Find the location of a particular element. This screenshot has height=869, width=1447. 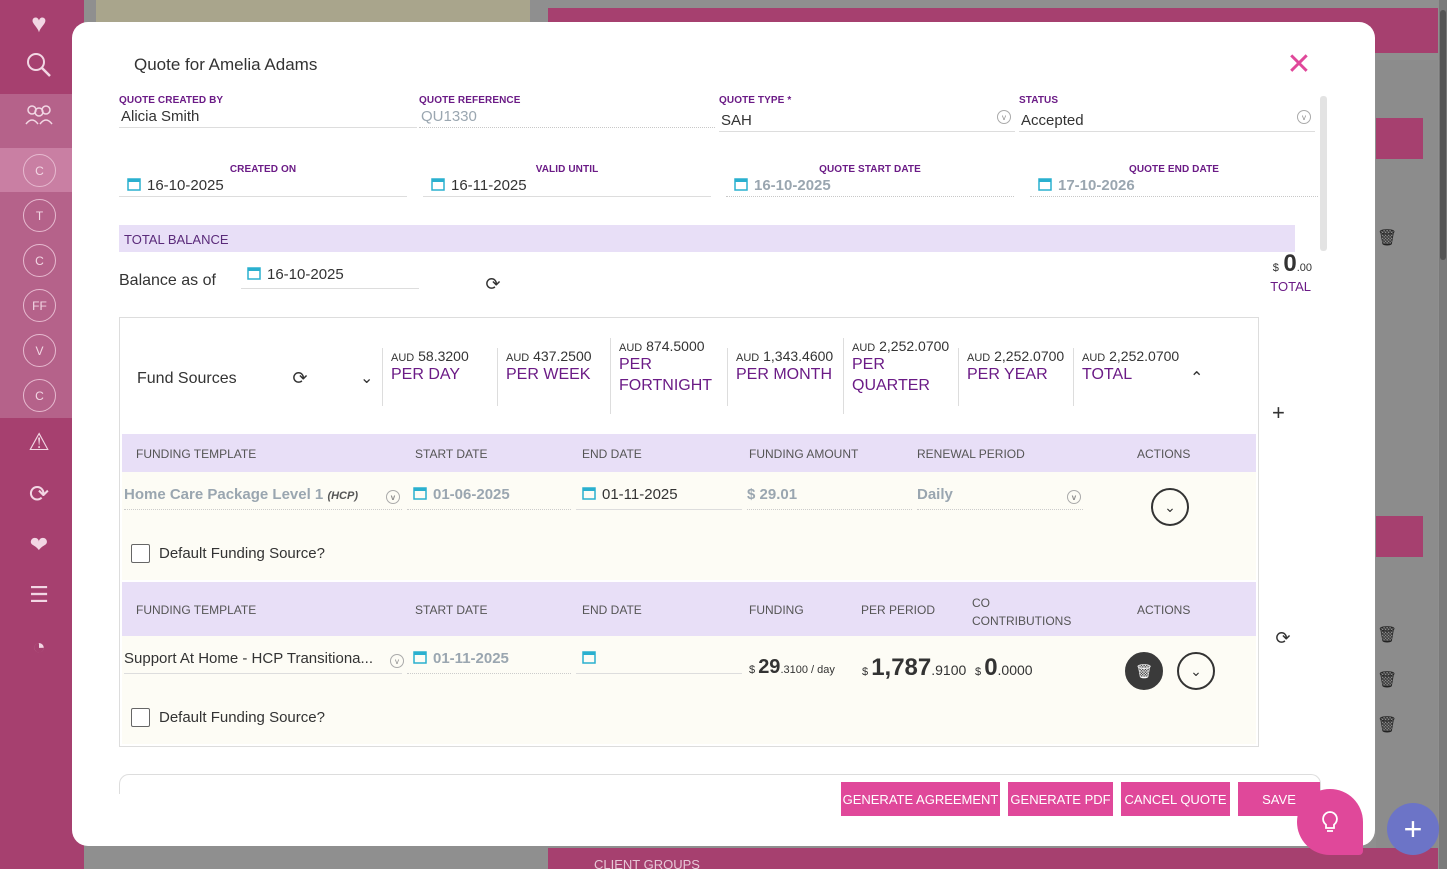

status-field: STATUS Accepted v is located at coordinates (1167, 113).